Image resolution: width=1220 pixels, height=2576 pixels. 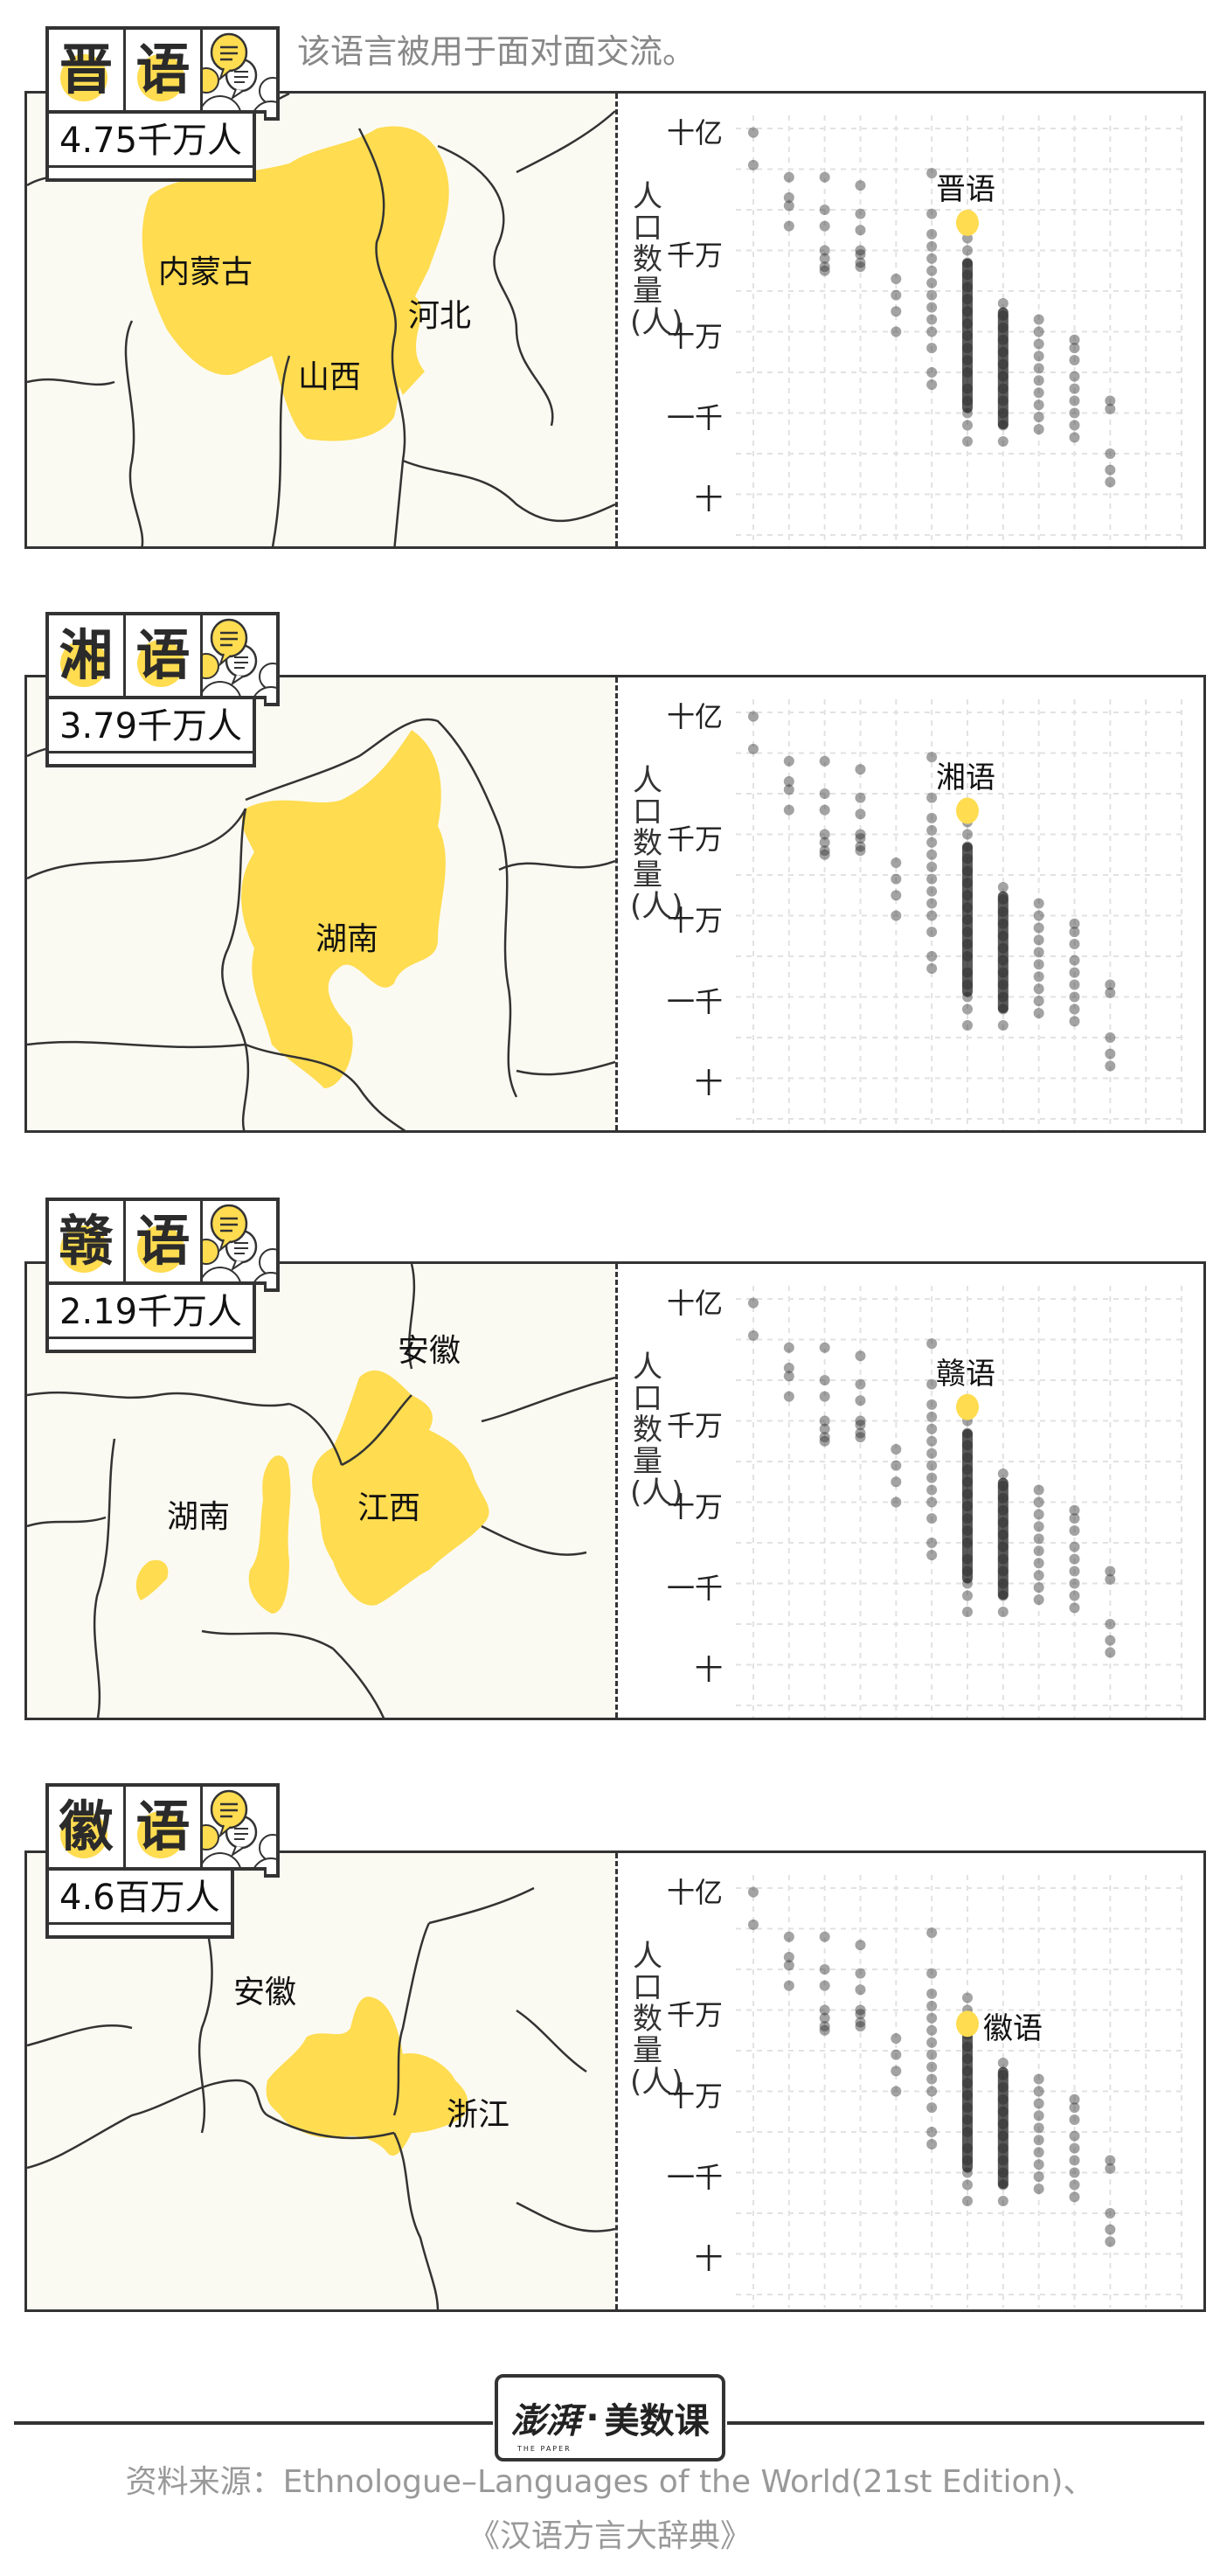 What do you see at coordinates (544, 2449) in the screenshot?
I see `logo-tagline: THE PAPER` at bounding box center [544, 2449].